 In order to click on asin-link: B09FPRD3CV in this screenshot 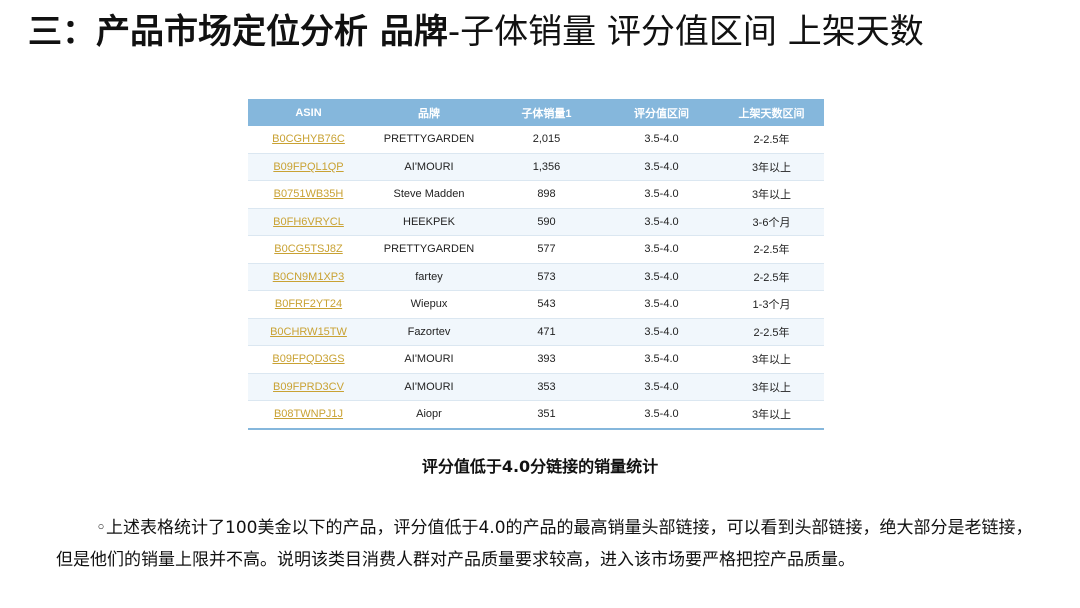, I will do `click(308, 386)`.